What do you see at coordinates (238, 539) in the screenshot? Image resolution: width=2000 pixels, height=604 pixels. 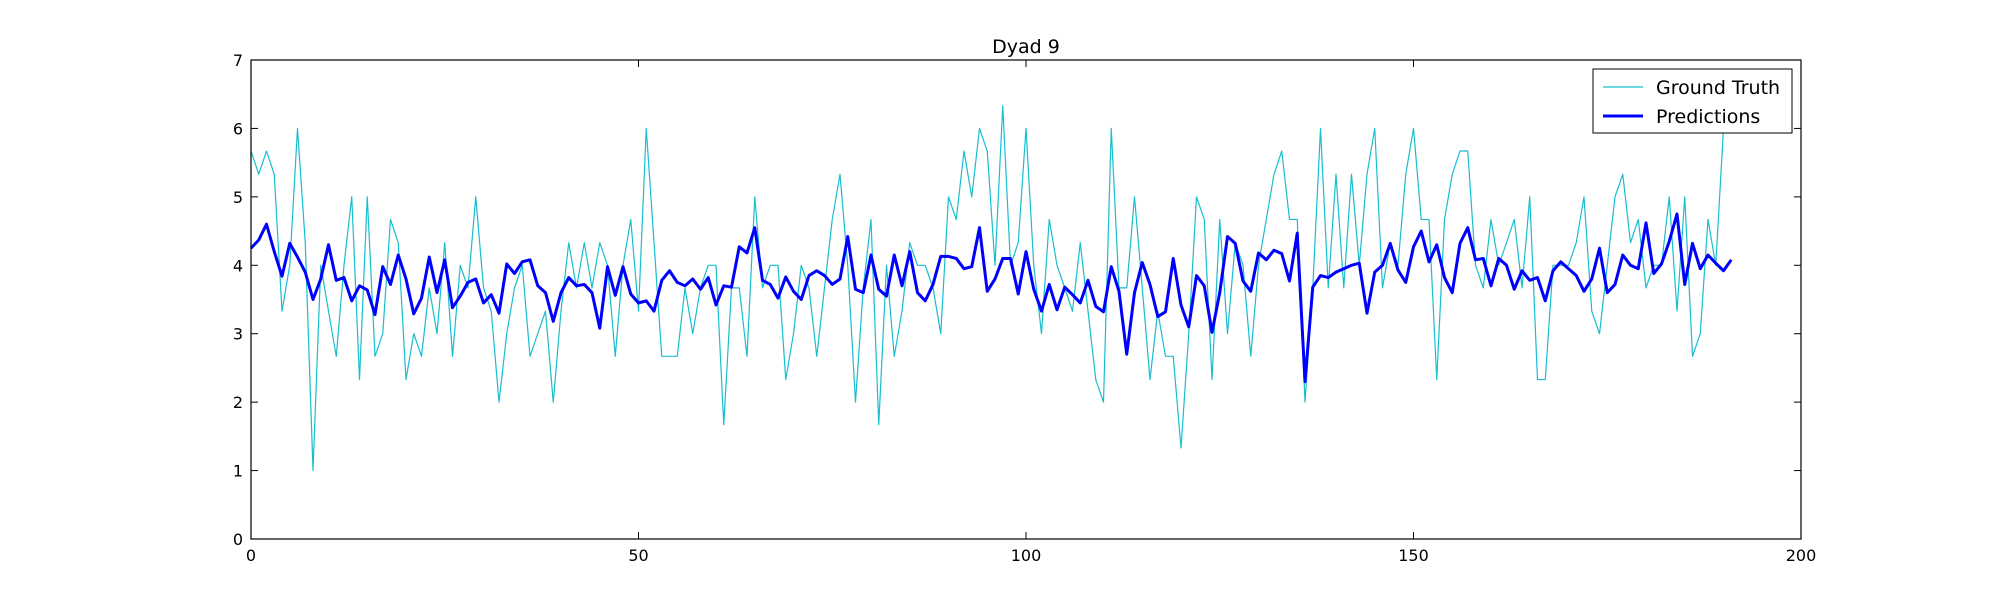 I see `y-tick-label: 0` at bounding box center [238, 539].